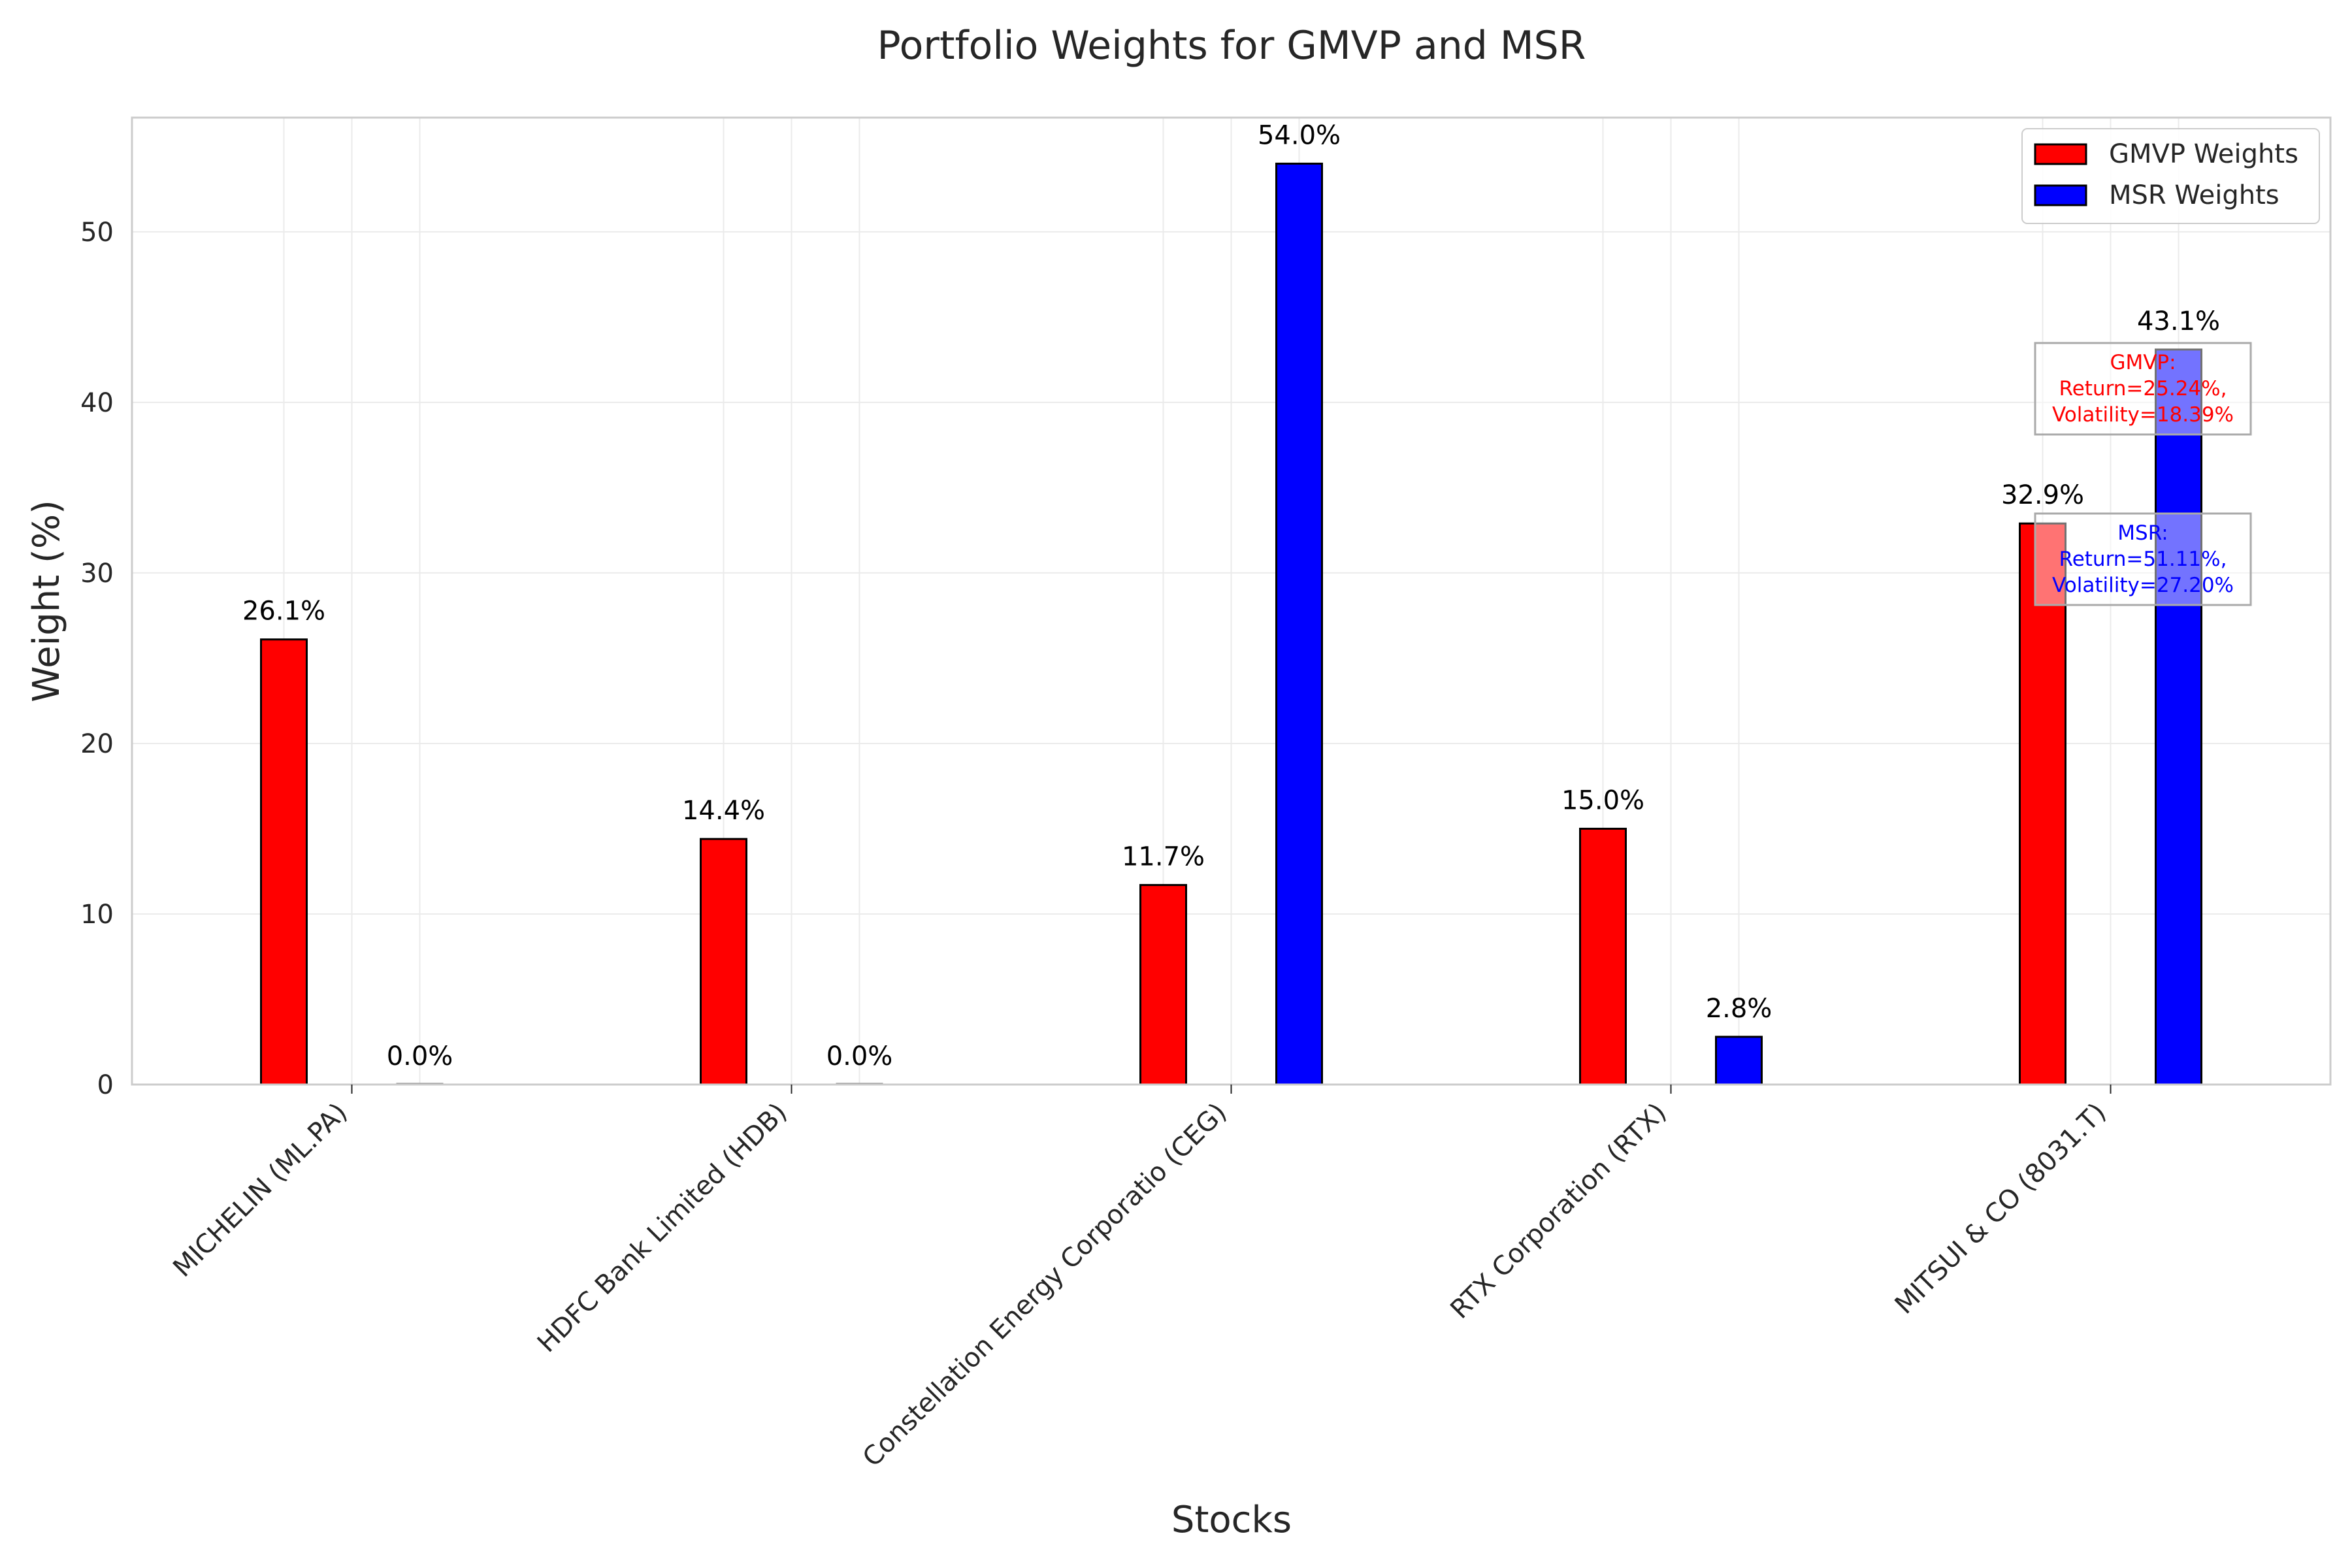 The width and height of the screenshot is (2352, 1568). What do you see at coordinates (1231, 46) in the screenshot?
I see `chart-title: Portfolio Weights for GMVP and MSR` at bounding box center [1231, 46].